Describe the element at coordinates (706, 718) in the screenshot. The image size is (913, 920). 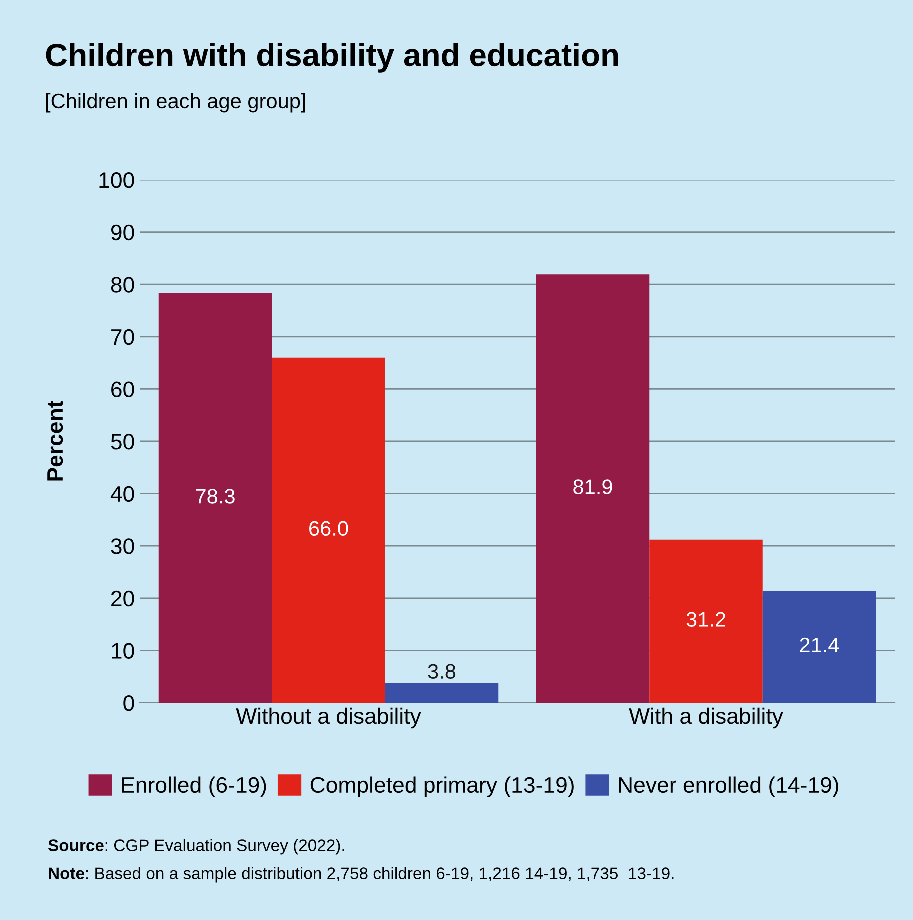
I see `x-tick-label: With a disability` at that location.